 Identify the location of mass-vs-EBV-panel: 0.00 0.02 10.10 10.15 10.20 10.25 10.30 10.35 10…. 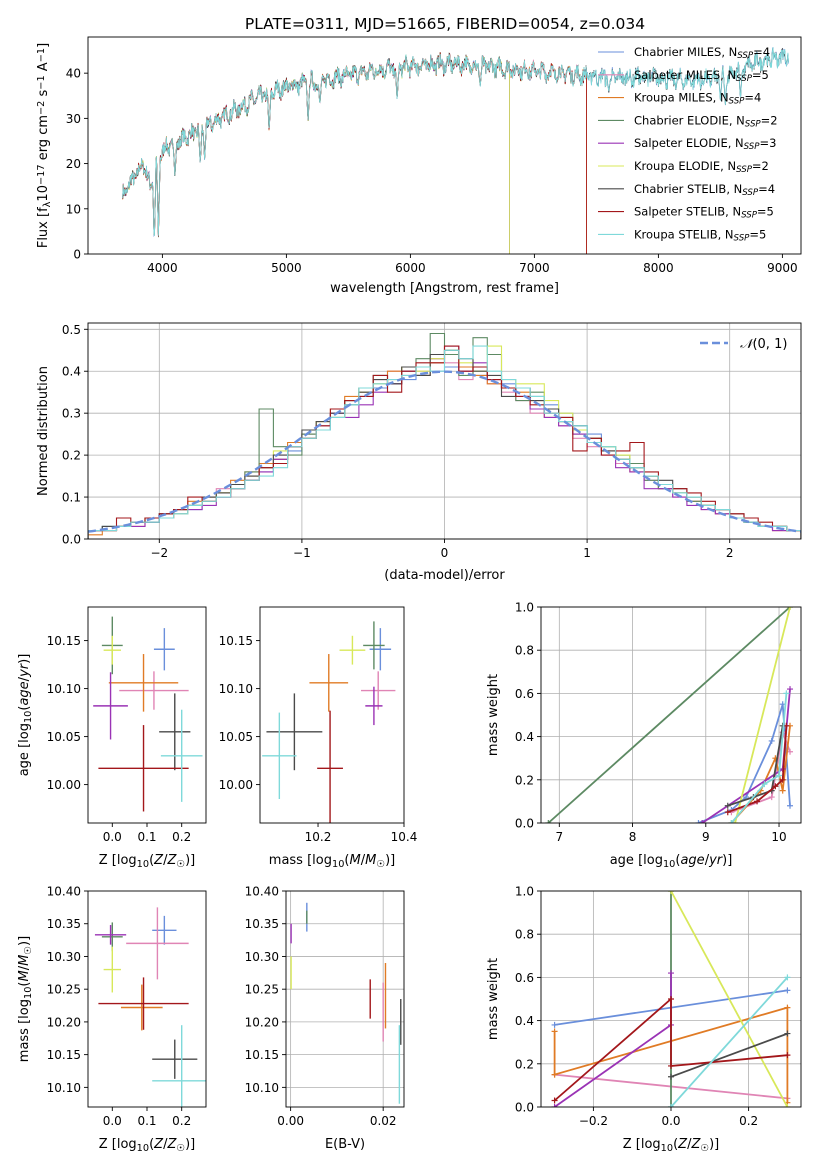
(325, 1018).